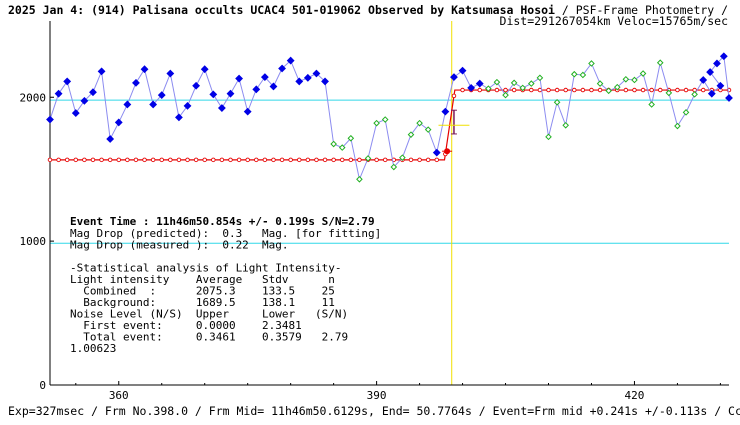 This screenshot has height=425, width=740. What do you see at coordinates (119, 395) in the screenshot?
I see `x-tick-label: 360` at bounding box center [119, 395].